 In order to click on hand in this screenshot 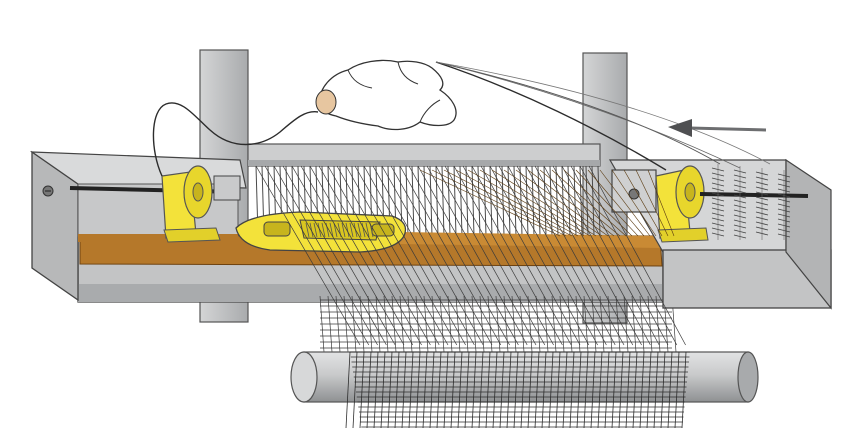, I will do `click(386, 95)`.